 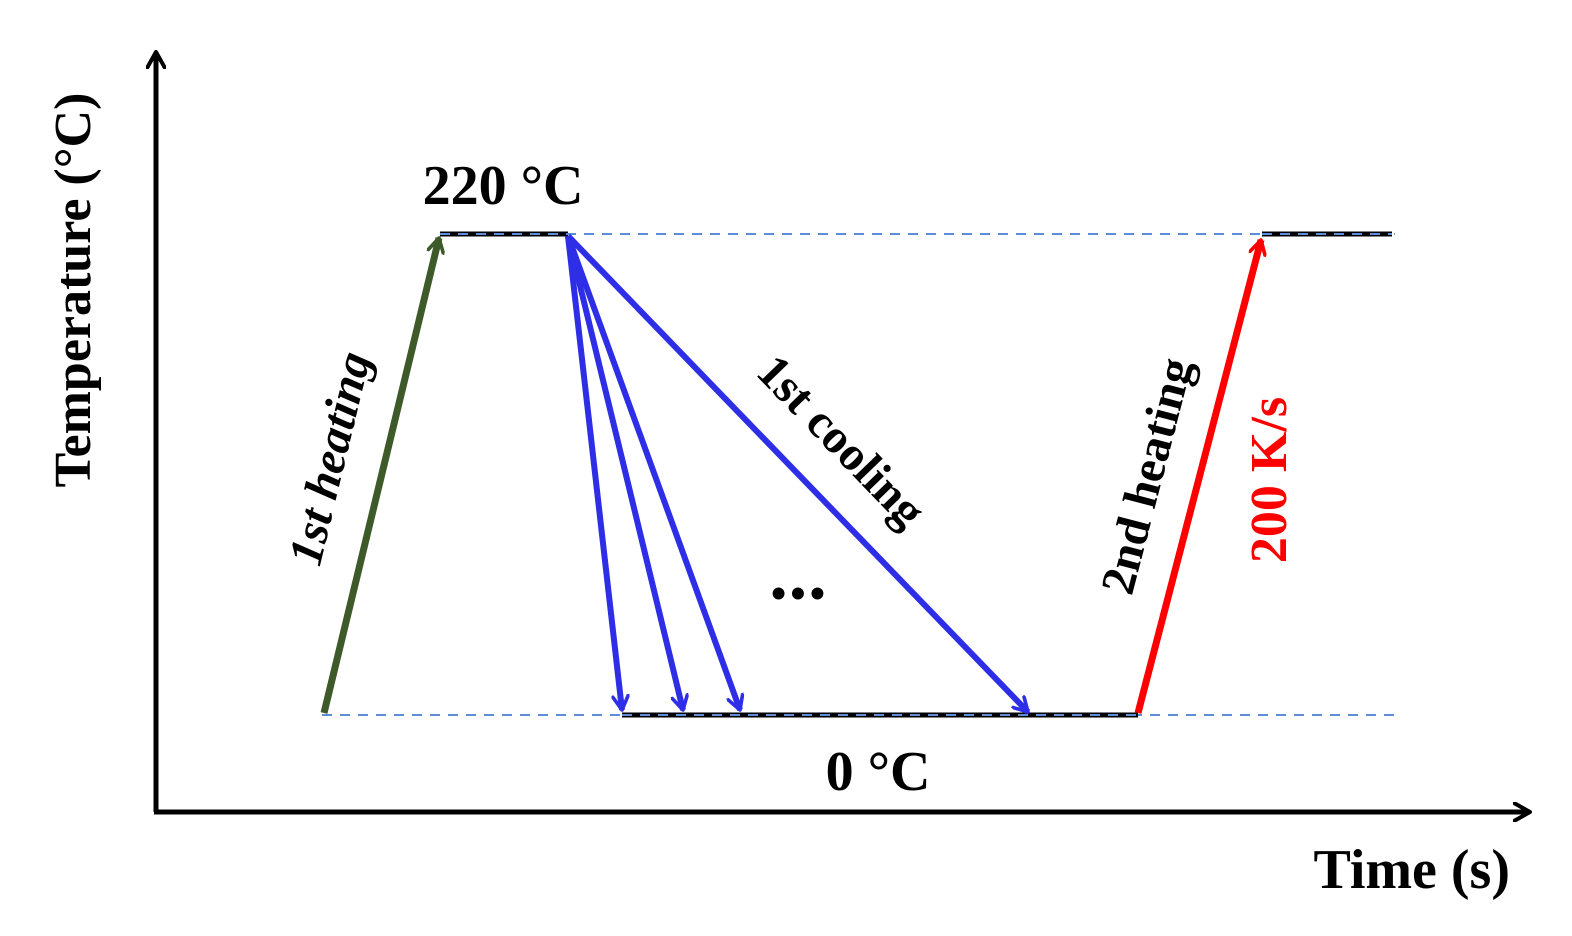 I want to click on rate-label: 200 K/s, so click(x=1269, y=480).